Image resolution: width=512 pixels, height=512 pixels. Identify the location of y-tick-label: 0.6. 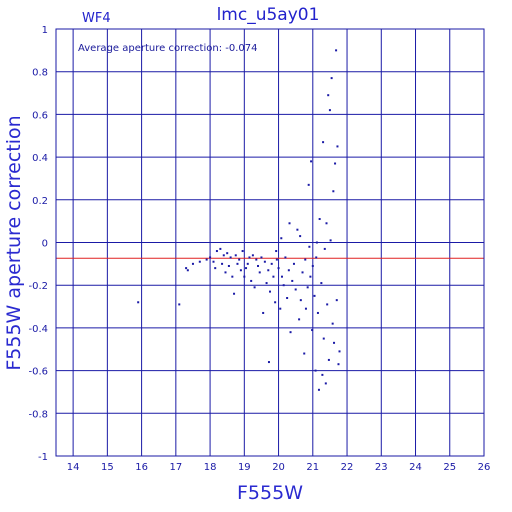
(40, 115).